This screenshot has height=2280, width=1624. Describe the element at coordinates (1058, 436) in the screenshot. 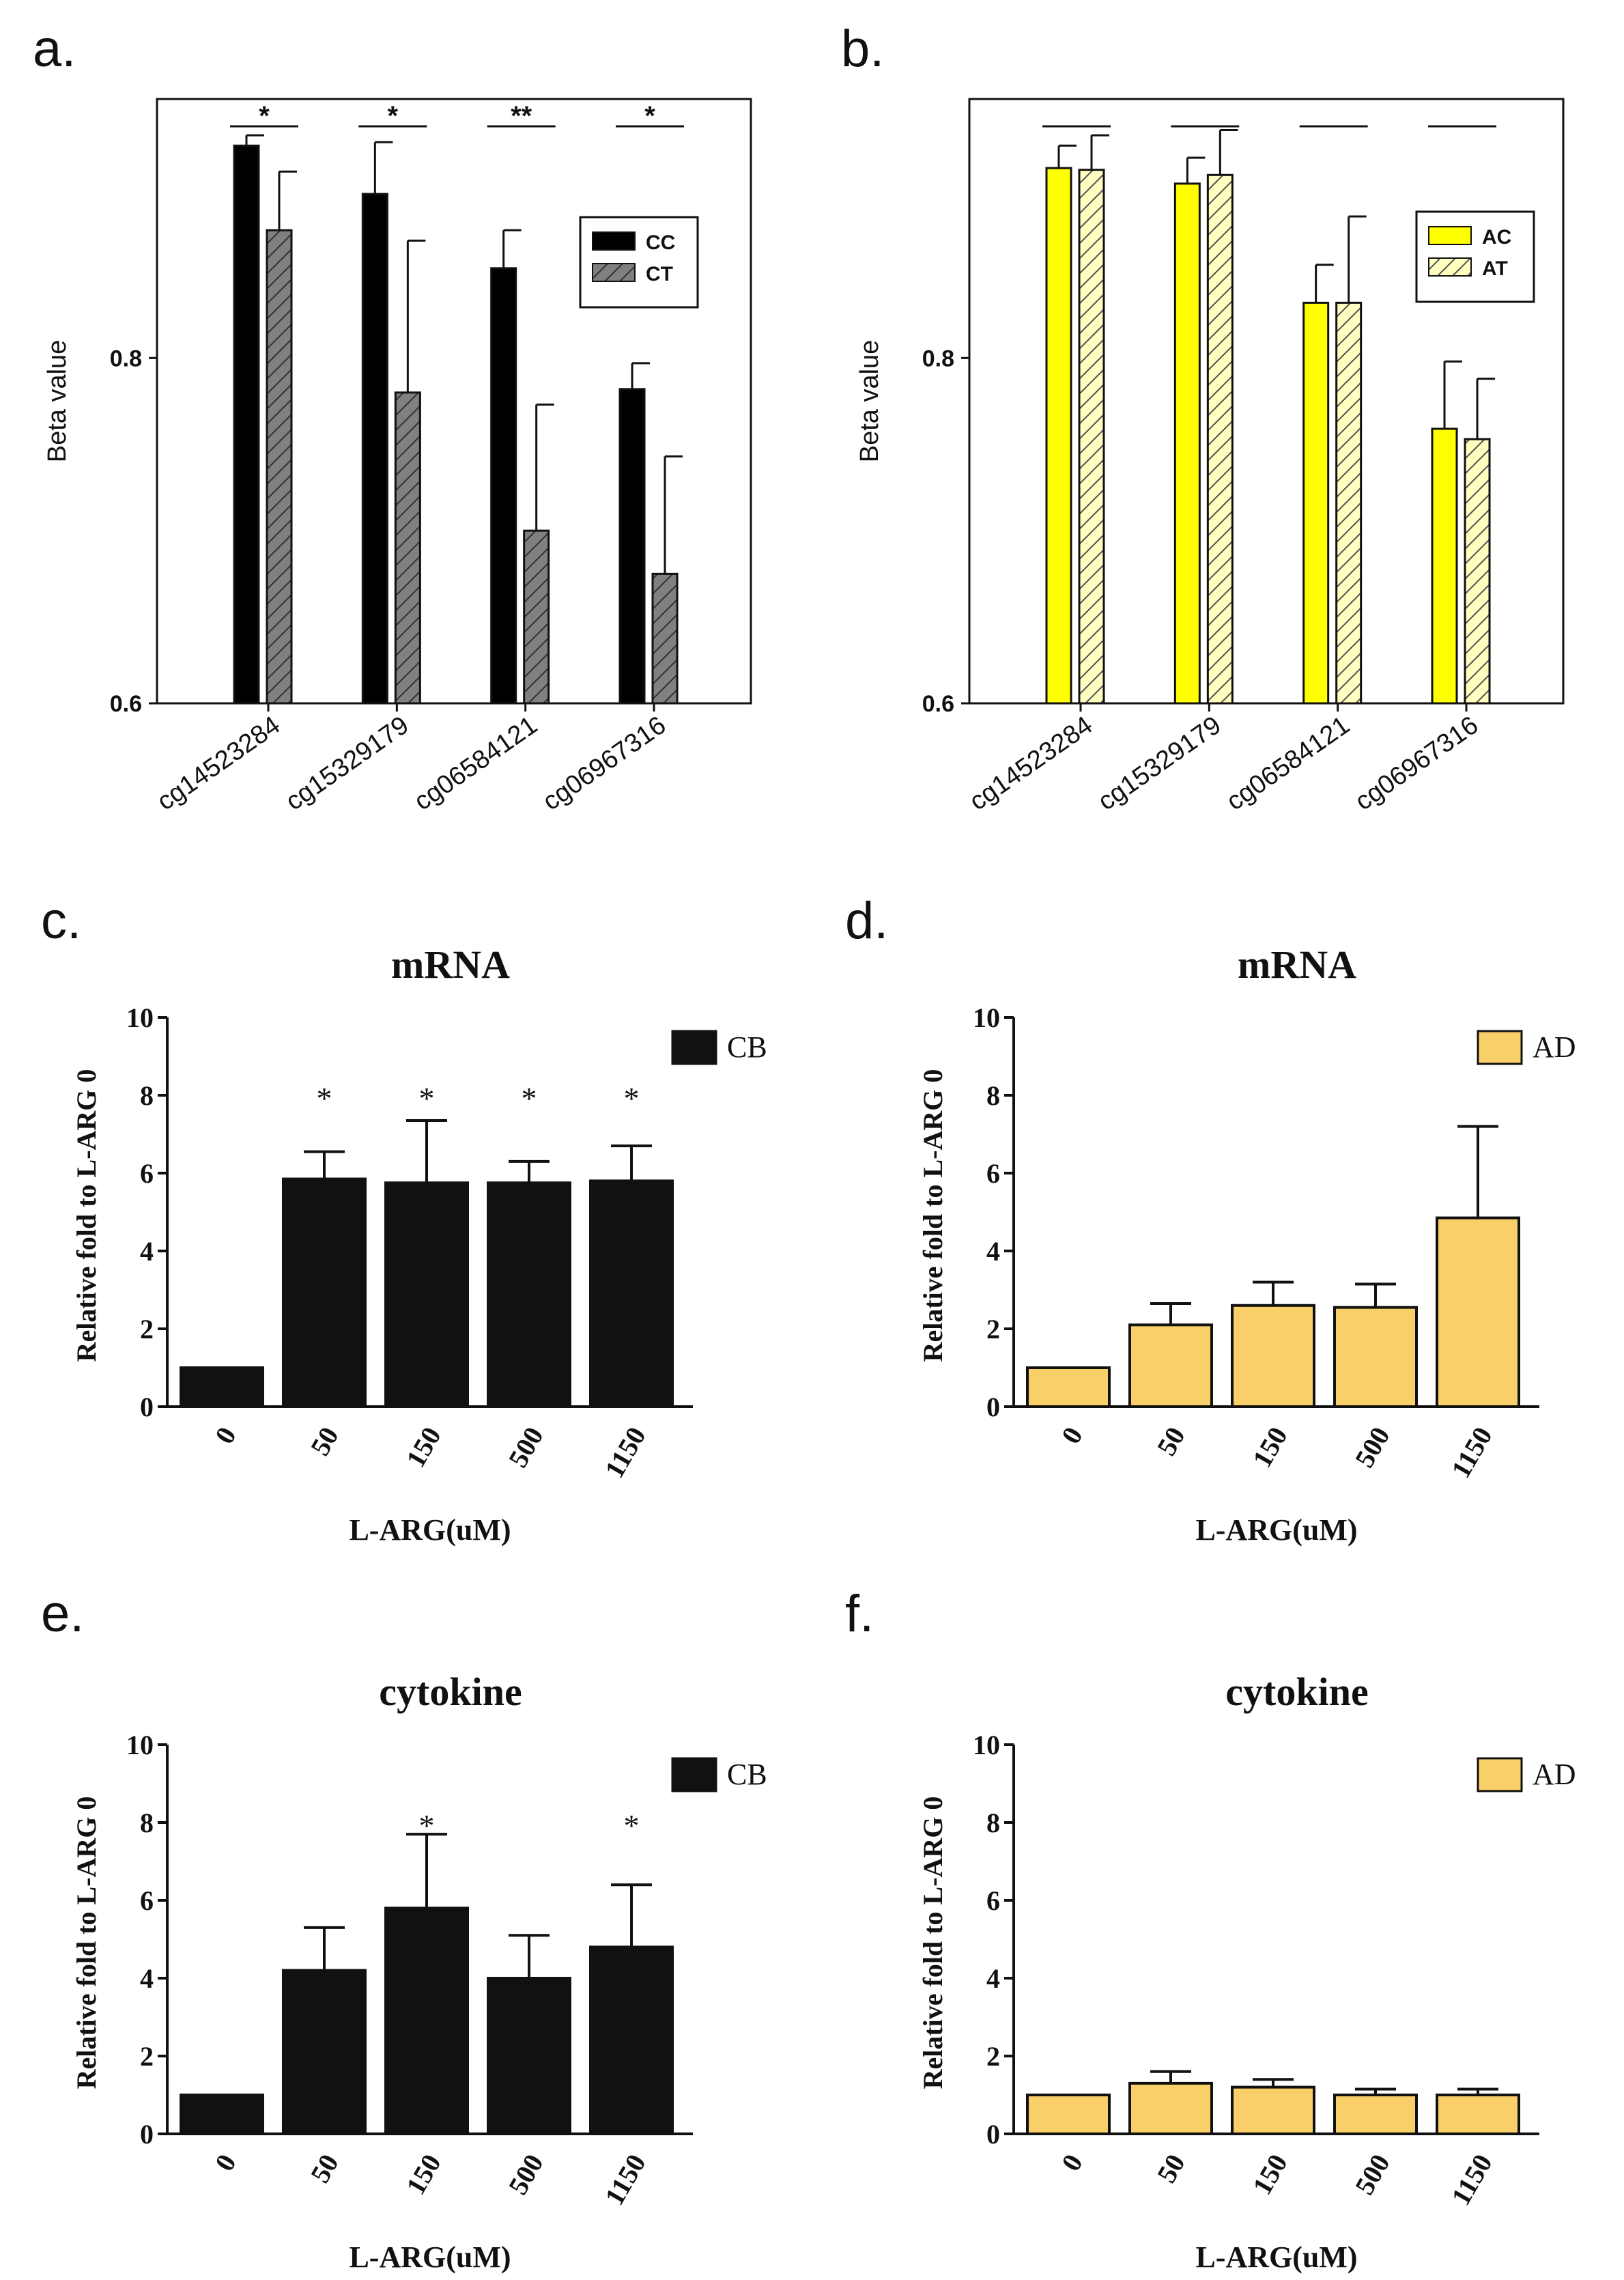

I see `bar-ac` at that location.